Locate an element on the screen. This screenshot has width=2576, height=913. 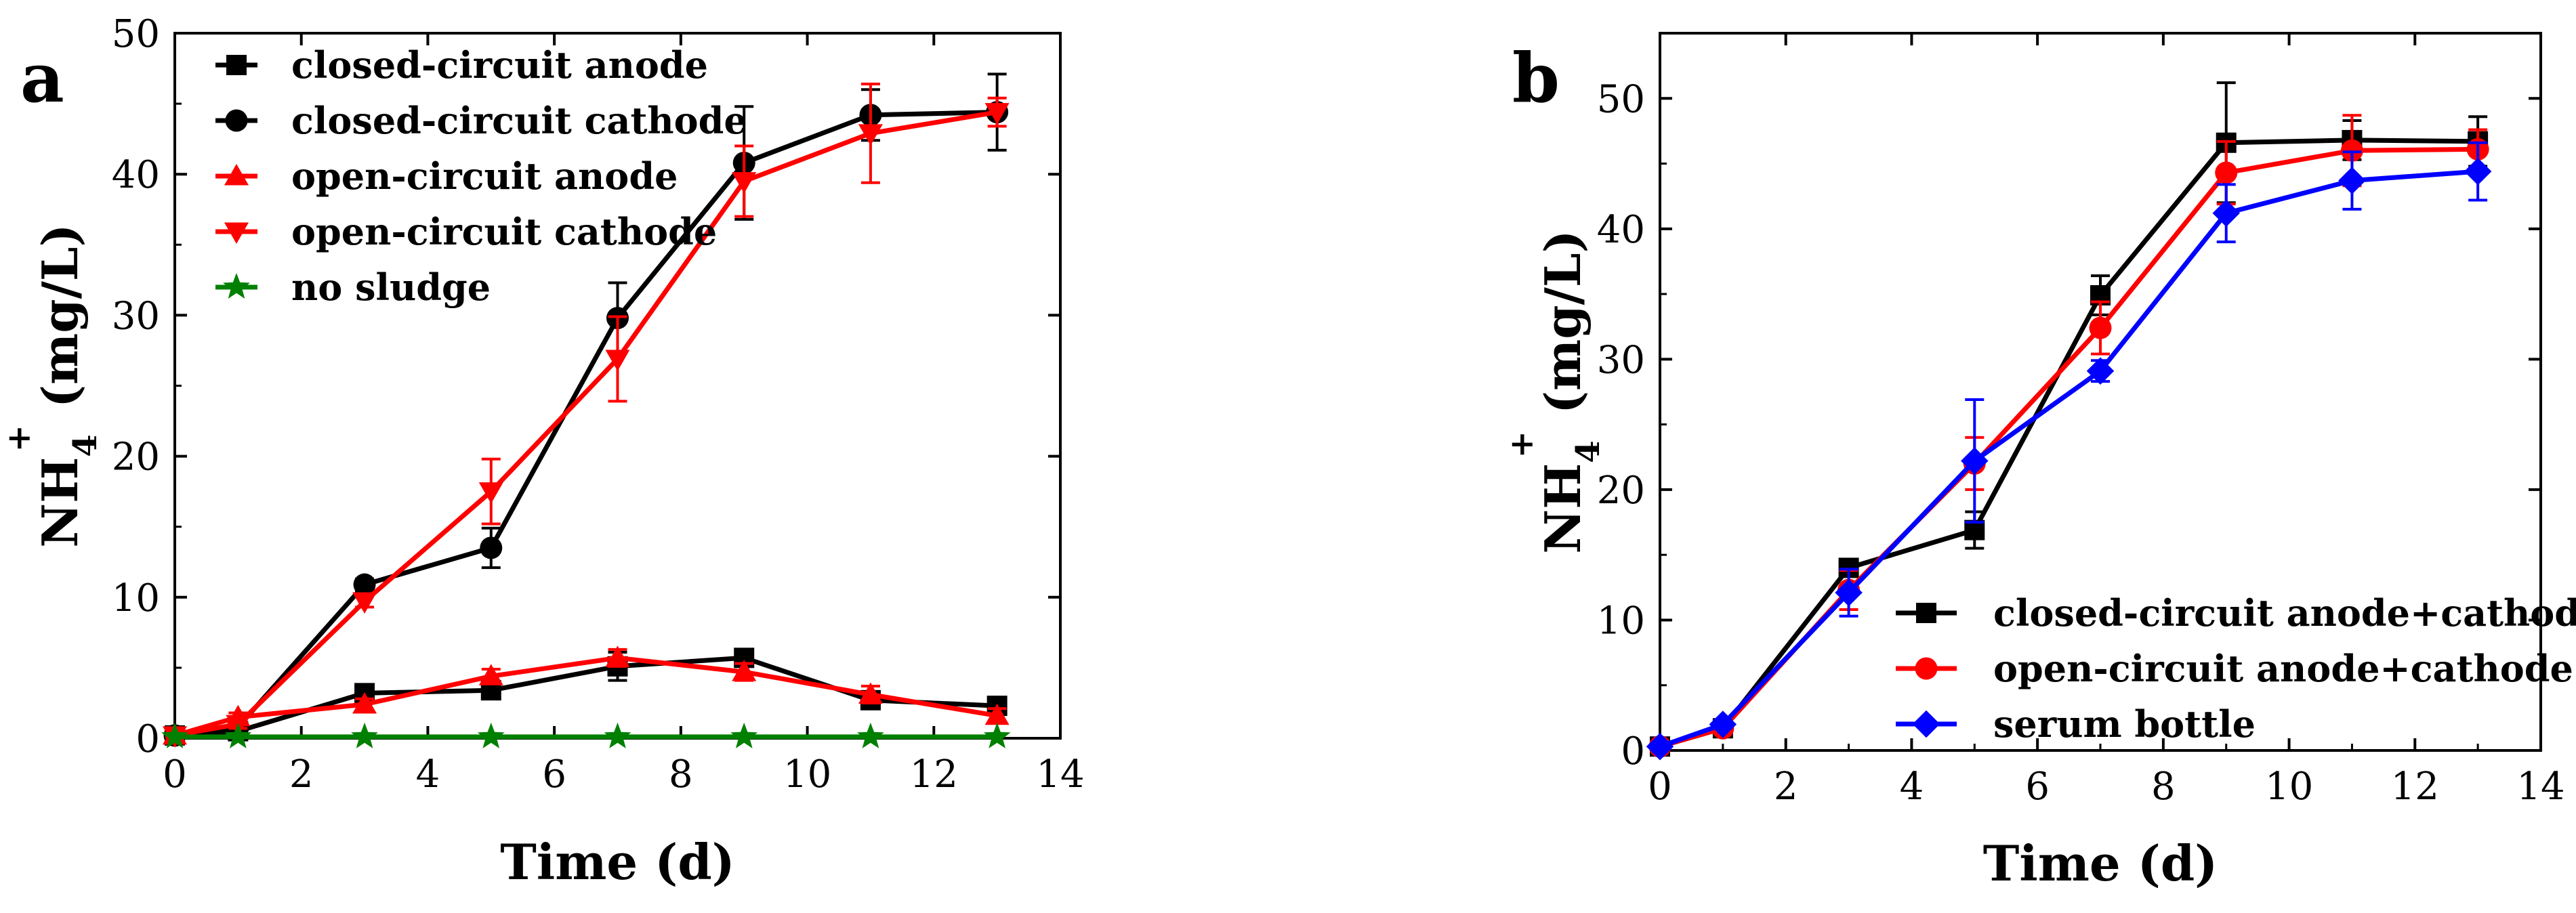
panel-b-xtick-label: 4 is located at coordinates (1912, 787).